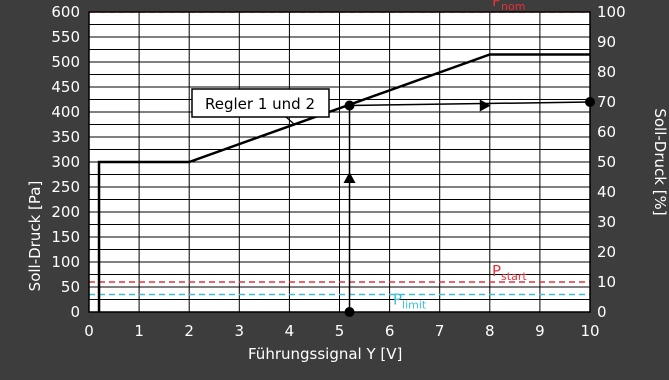 The image size is (669, 380). What do you see at coordinates (65, 212) in the screenshot?
I see `y-tick-label-left: 200` at bounding box center [65, 212].